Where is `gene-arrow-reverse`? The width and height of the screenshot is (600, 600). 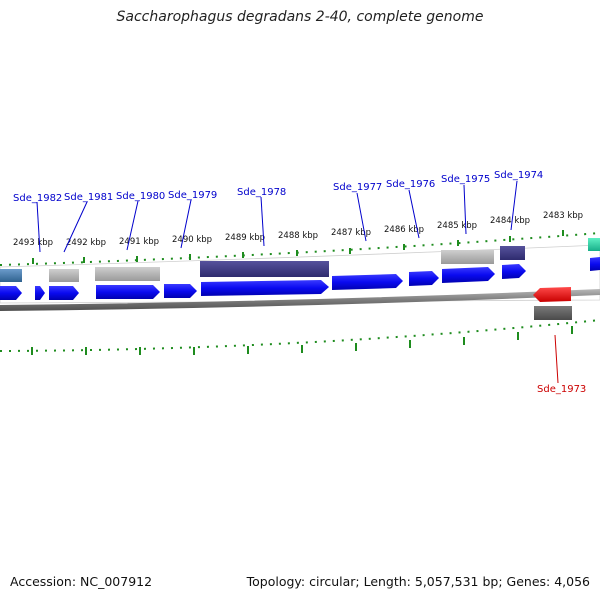
gene-arrow-reverse is located at coordinates (552, 294).